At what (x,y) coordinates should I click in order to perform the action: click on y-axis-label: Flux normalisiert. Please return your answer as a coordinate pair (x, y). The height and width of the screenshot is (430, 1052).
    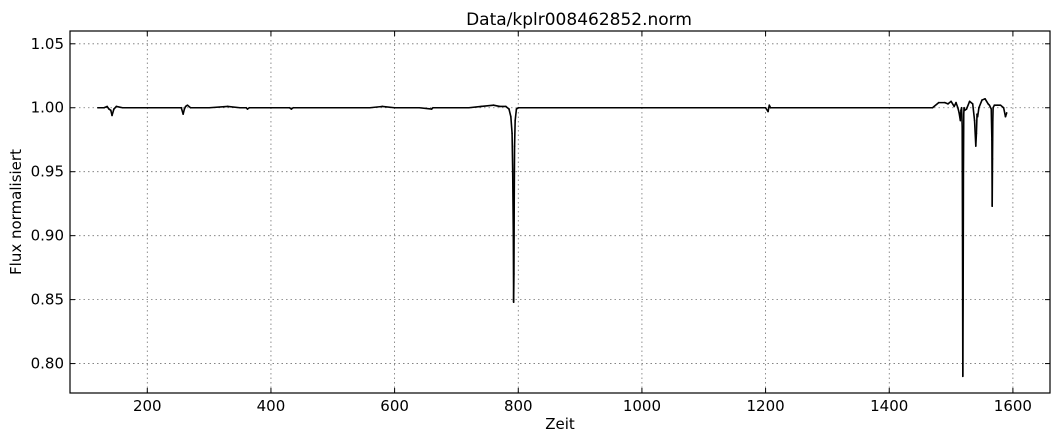
    Looking at the image, I should click on (16, 212).